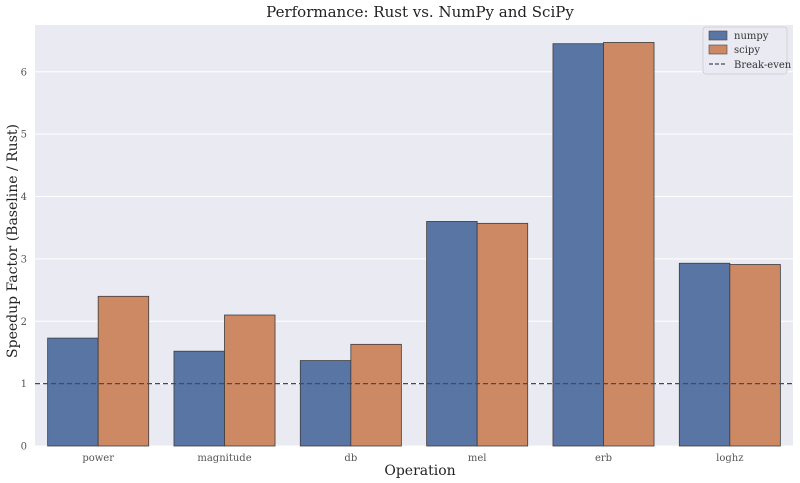  I want to click on x-tick-label-magnitude: magnitude, so click(224, 458).